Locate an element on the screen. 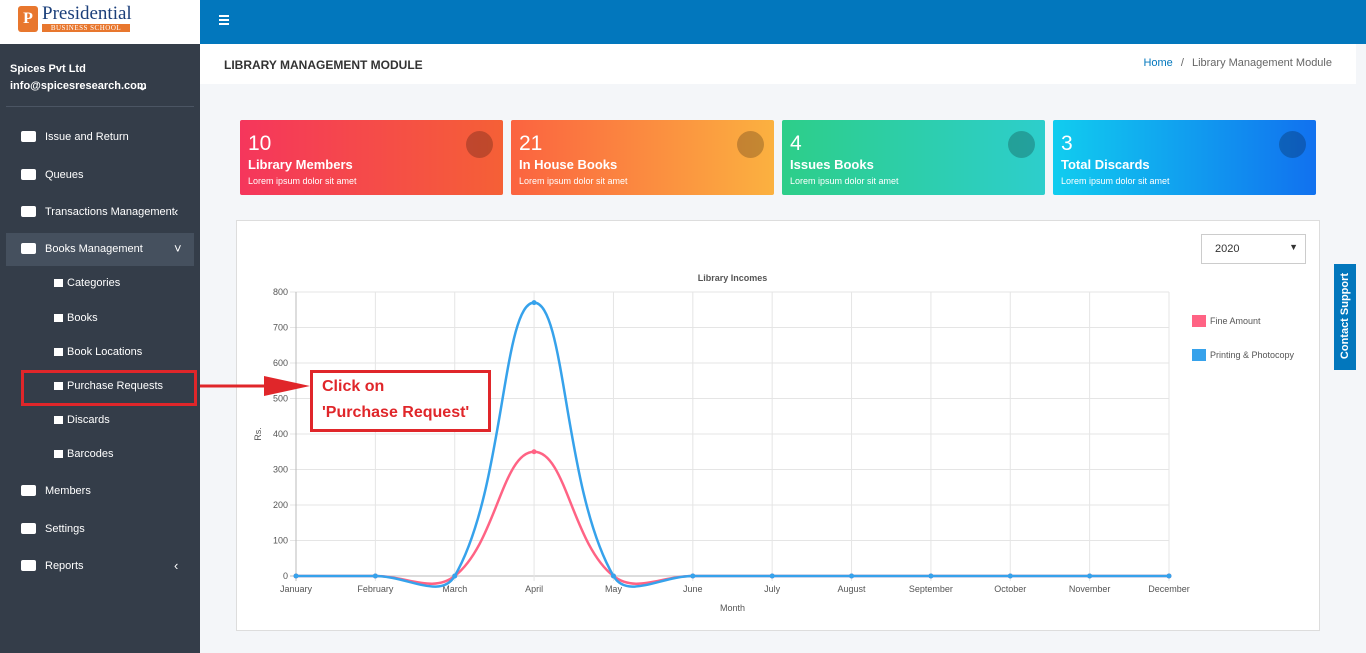 This screenshot has height=653, width=1366. breadcrumb: Home / Library Management Module is located at coordinates (1237, 63).